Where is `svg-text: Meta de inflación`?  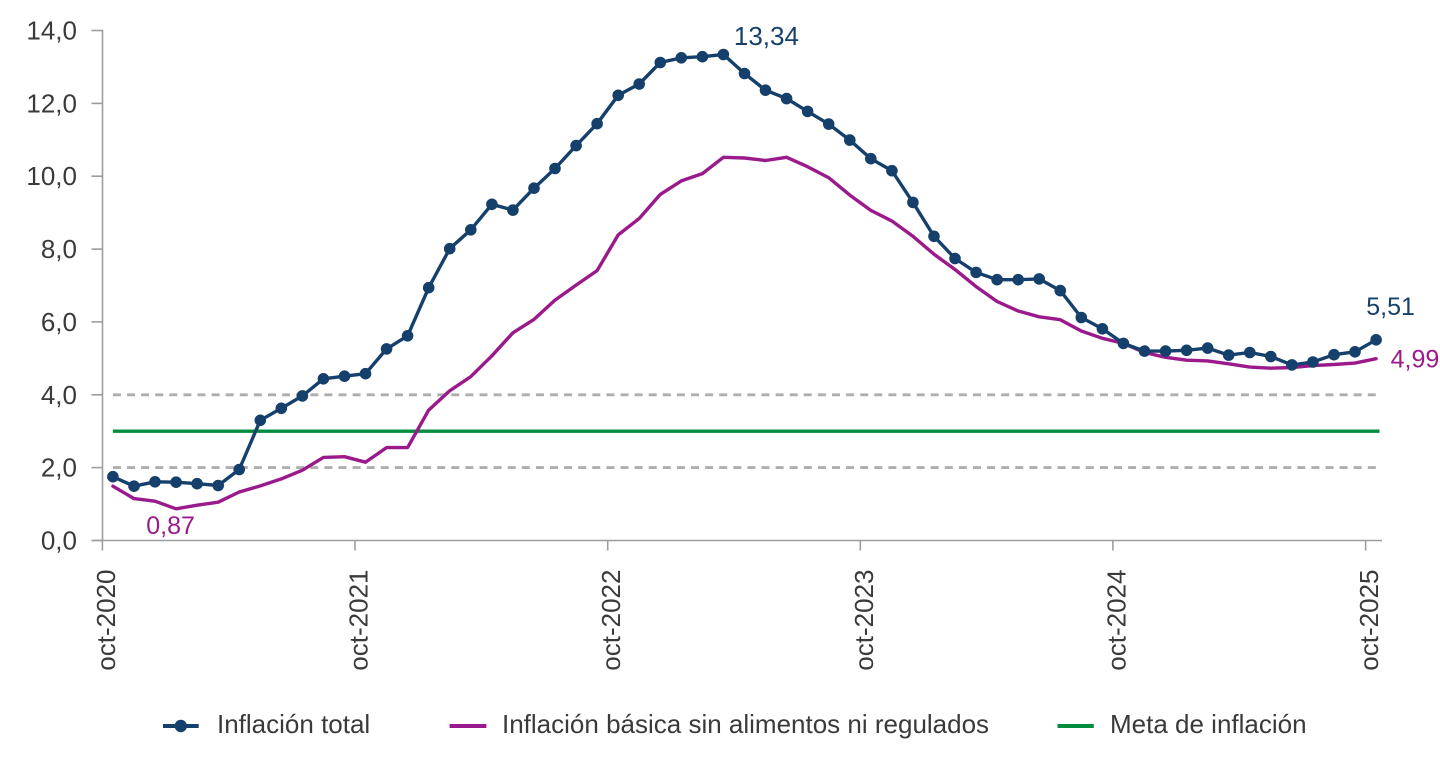
svg-text: Meta de inflación is located at coordinates (1208, 724).